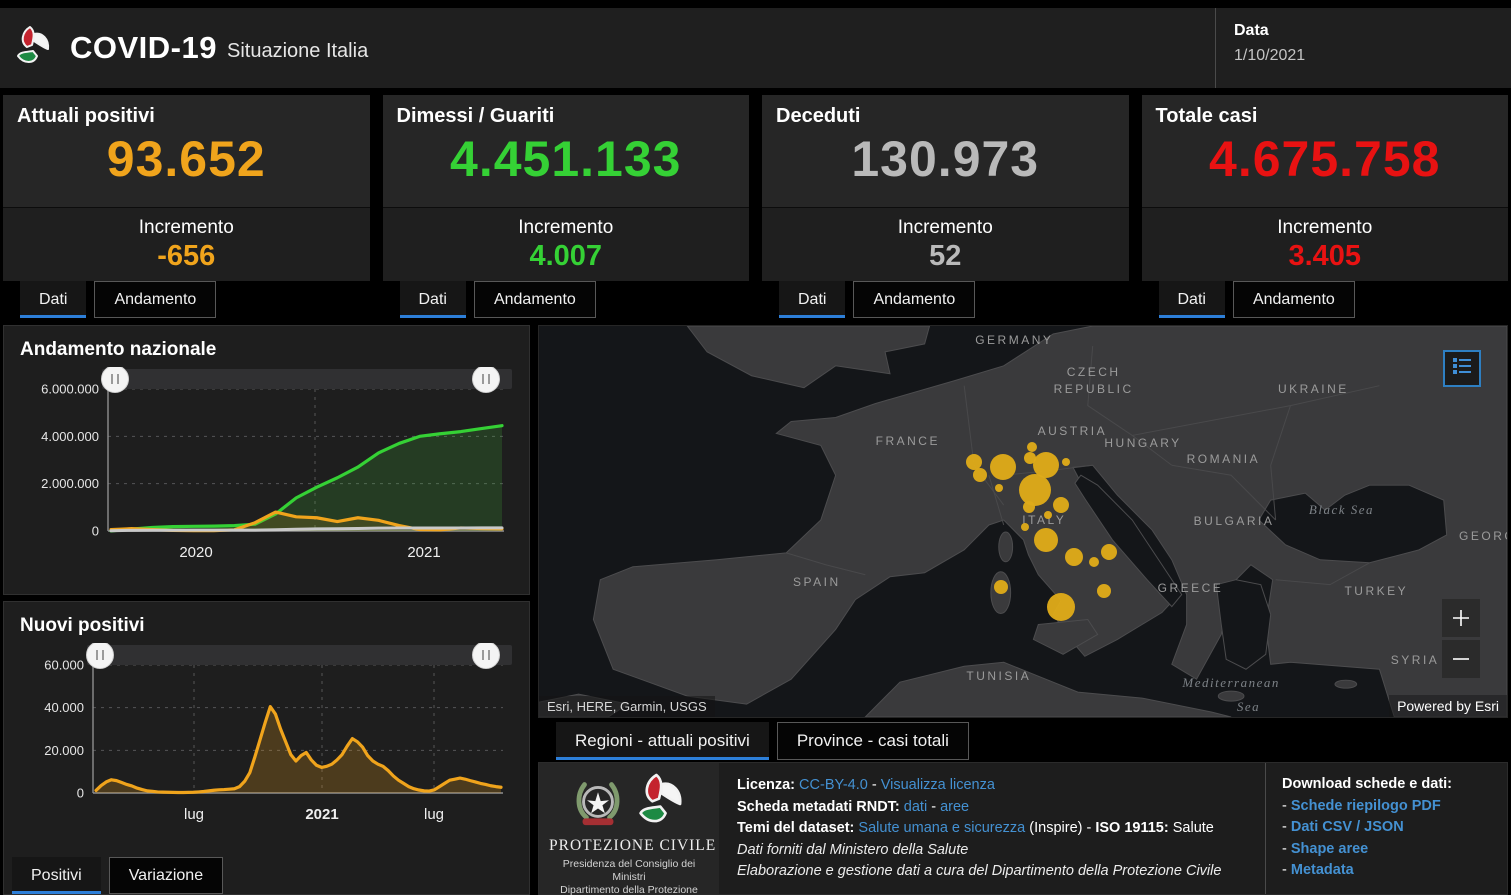 This screenshot has width=1511, height=895. What do you see at coordinates (1132, 828) in the screenshot?
I see `iso-label: ISO 19115:` at bounding box center [1132, 828].